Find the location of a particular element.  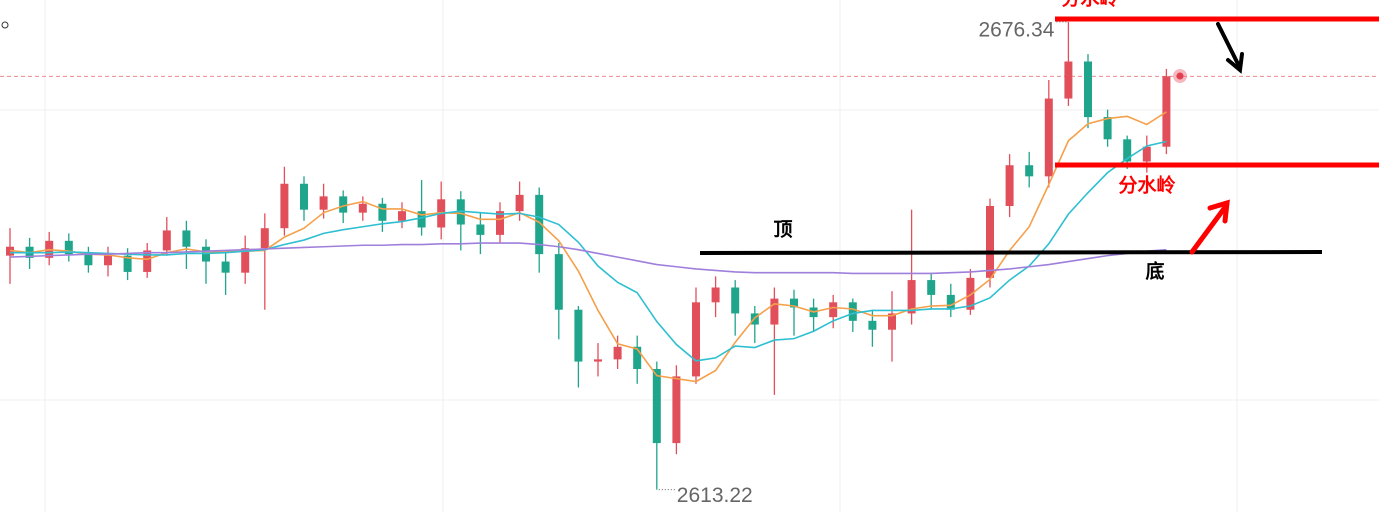

icon is located at coordinates (5, 25).